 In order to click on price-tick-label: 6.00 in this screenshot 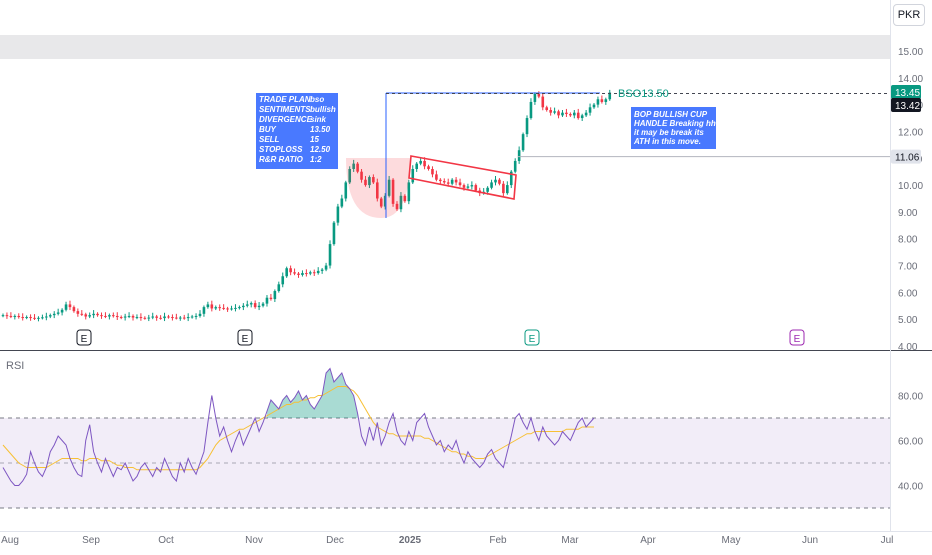, I will do `click(908, 293)`.